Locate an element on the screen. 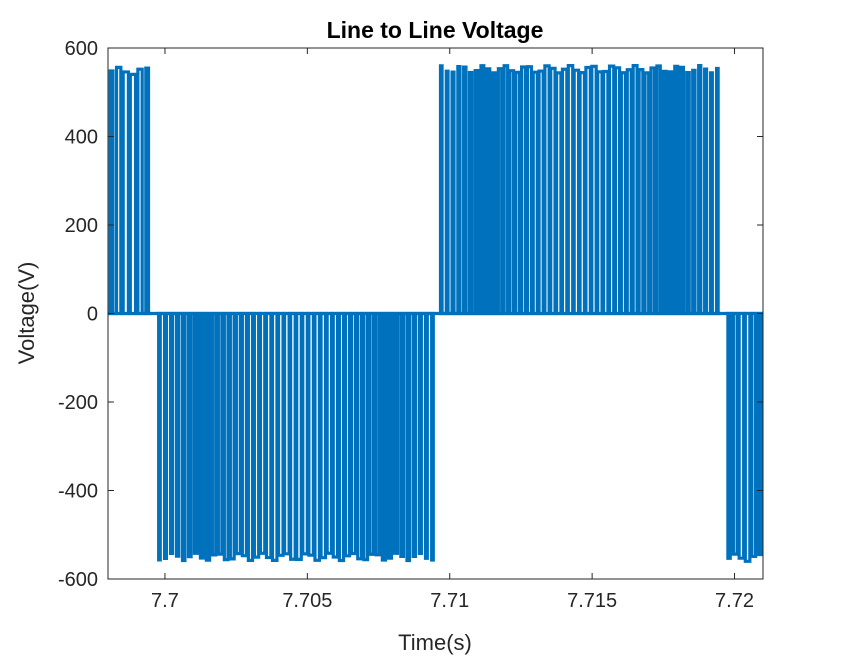 This screenshot has height=660, width=841. x-tick-label: 7.71 is located at coordinates (449, 601).